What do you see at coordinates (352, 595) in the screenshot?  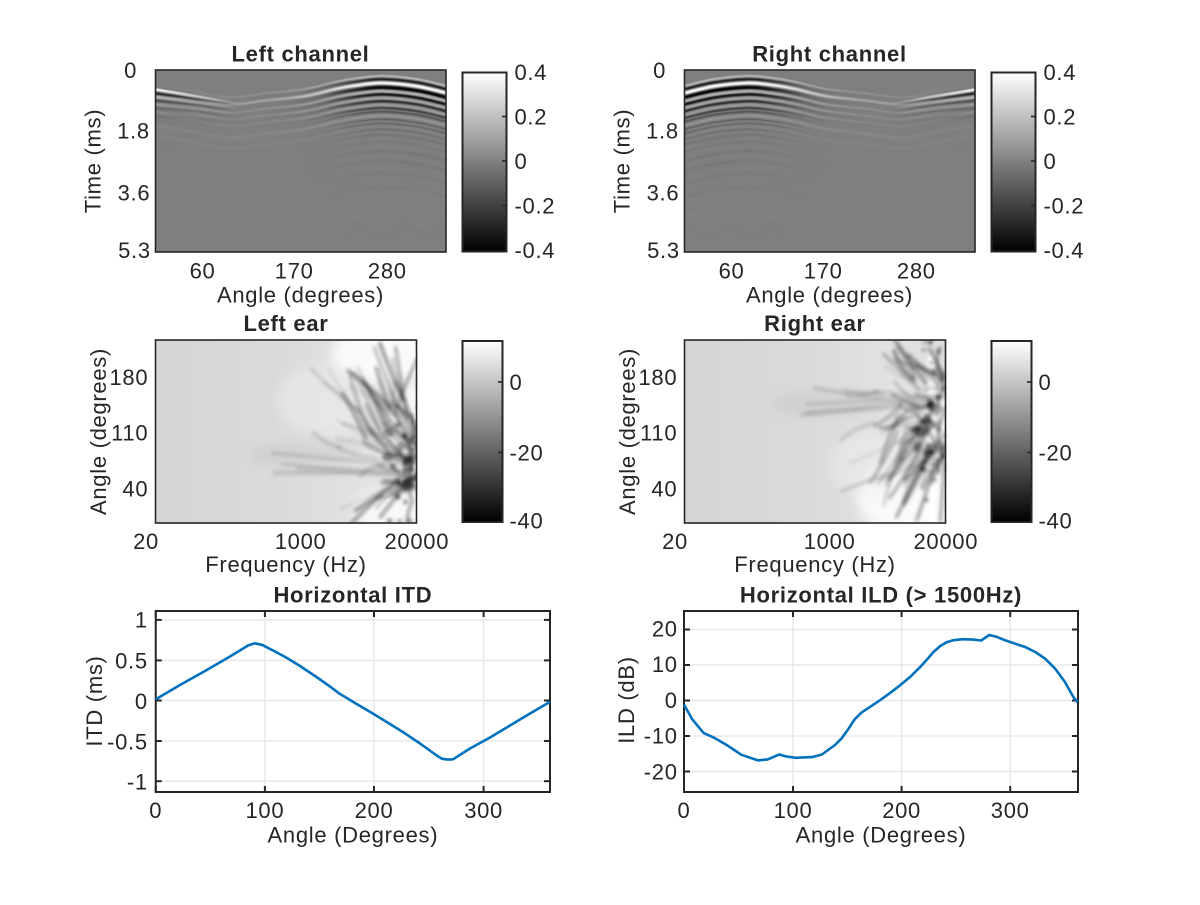 I see `svg-text: Horizontal ITD` at bounding box center [352, 595].